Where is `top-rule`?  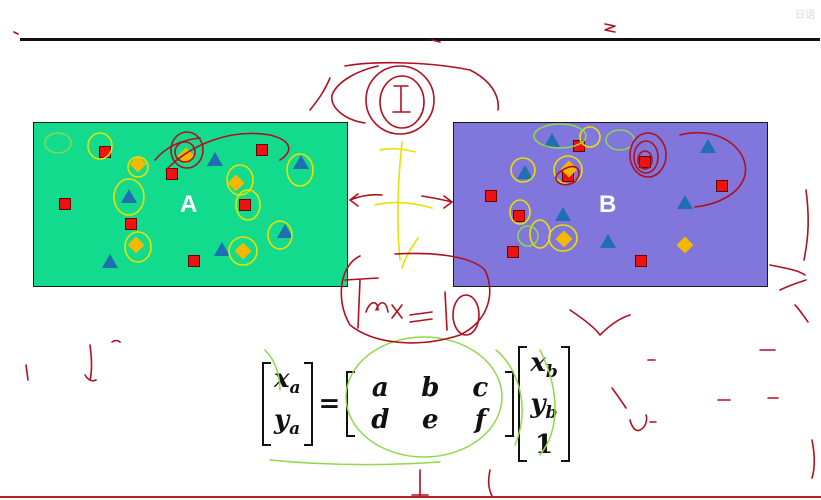 top-rule is located at coordinates (420, 39).